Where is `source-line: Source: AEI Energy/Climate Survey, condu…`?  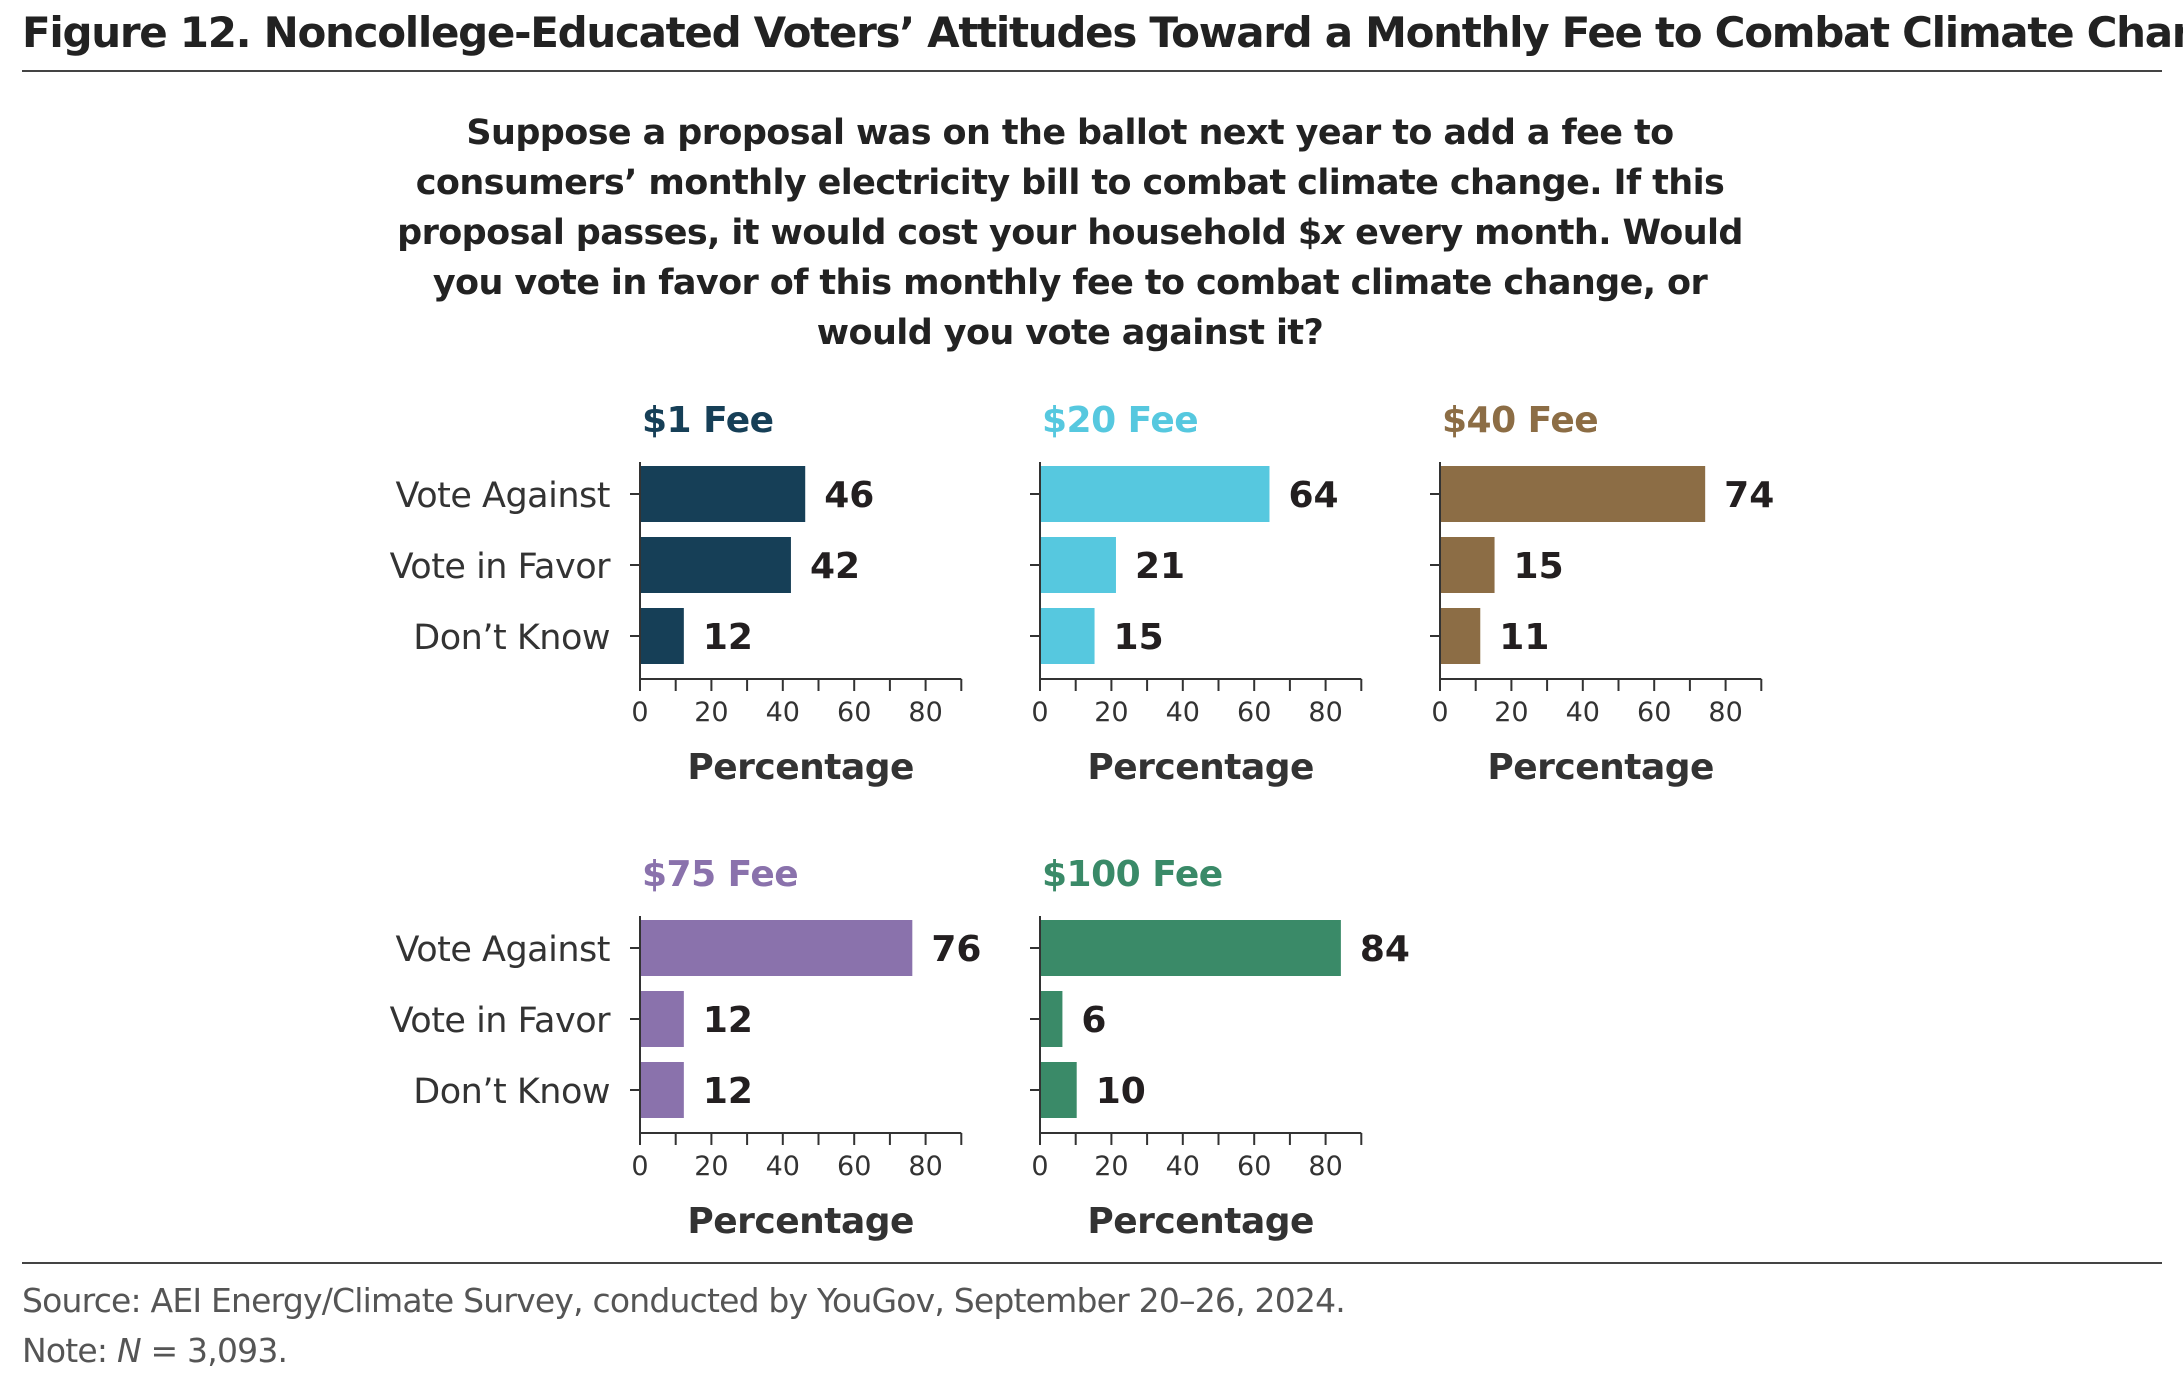
source-line: Source: AEI Energy/Climate Survey, condu… is located at coordinates (684, 1300).